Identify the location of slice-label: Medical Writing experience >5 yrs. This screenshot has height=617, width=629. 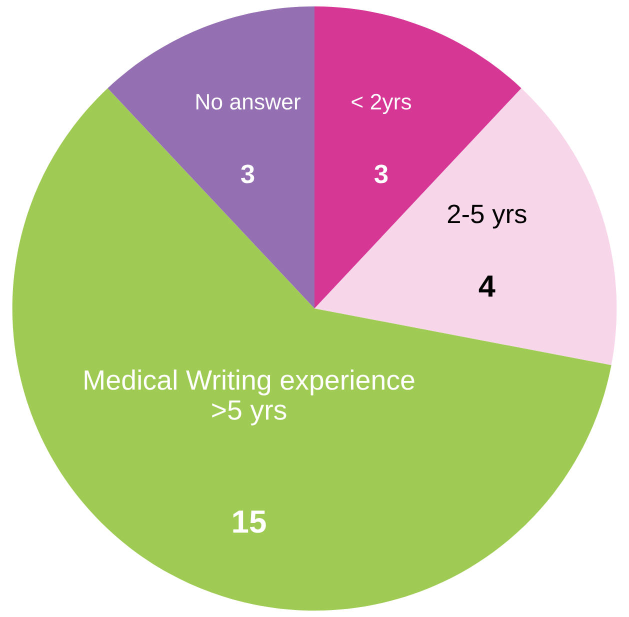
(249, 398).